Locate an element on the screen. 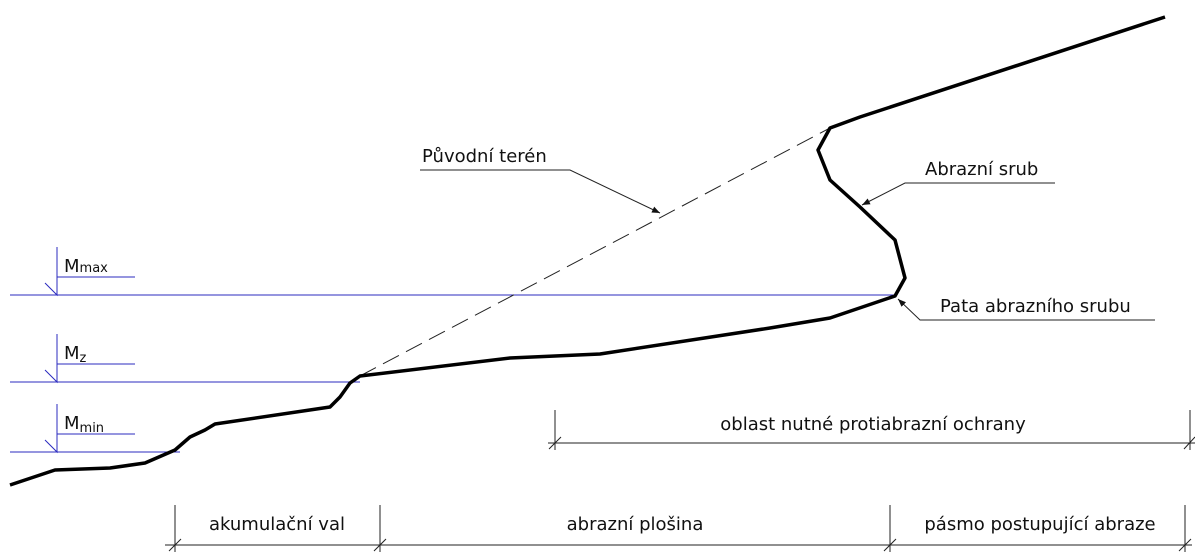  label: Abrazní srub is located at coordinates (981, 169).